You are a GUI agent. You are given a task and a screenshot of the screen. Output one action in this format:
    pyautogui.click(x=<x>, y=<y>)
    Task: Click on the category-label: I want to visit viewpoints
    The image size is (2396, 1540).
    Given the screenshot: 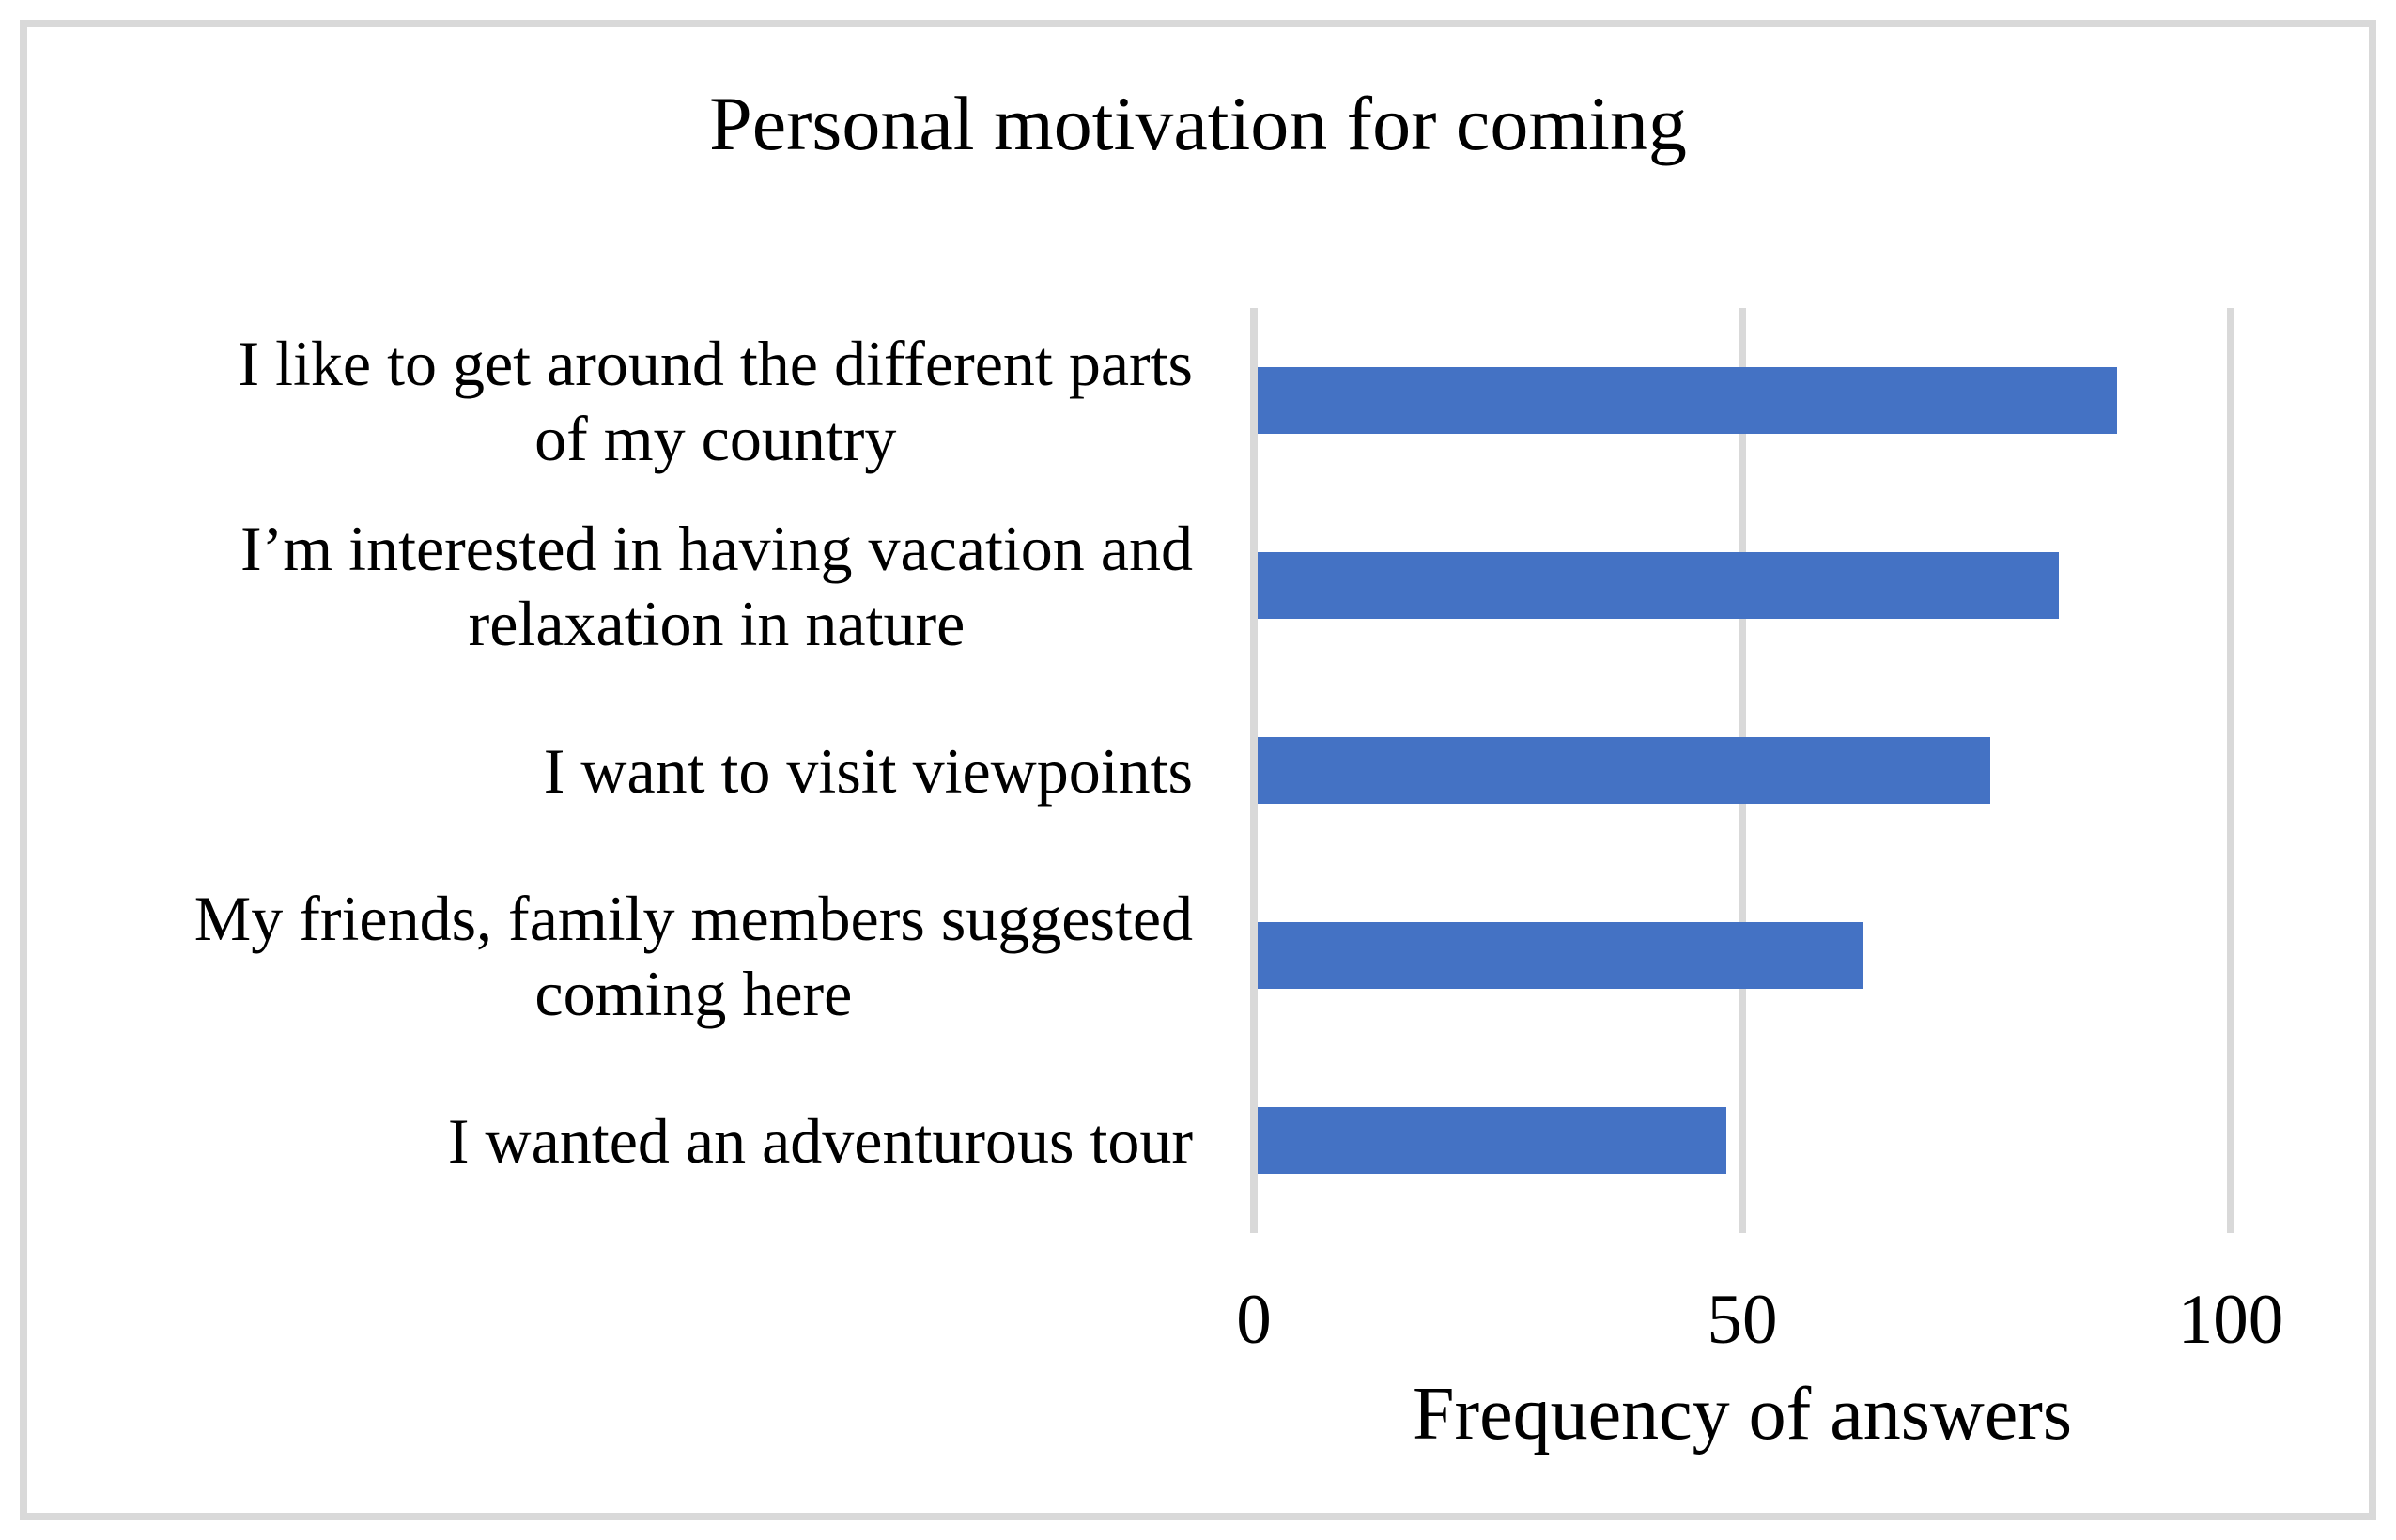 What is the action you would take?
    pyautogui.click(x=868, y=770)
    